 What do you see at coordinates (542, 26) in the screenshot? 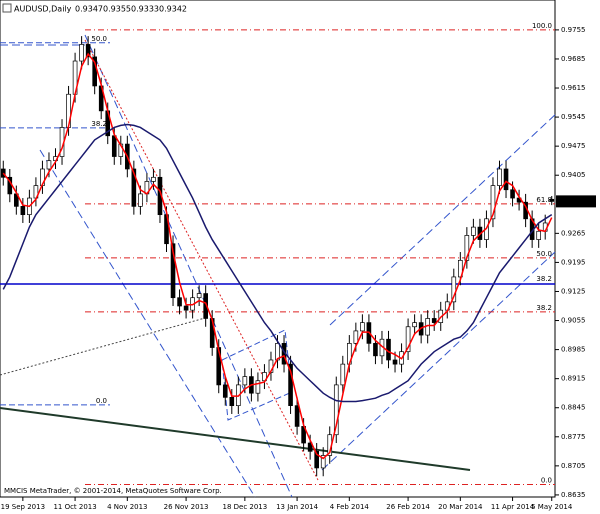
I see `fib-label: 100.0` at bounding box center [542, 26].